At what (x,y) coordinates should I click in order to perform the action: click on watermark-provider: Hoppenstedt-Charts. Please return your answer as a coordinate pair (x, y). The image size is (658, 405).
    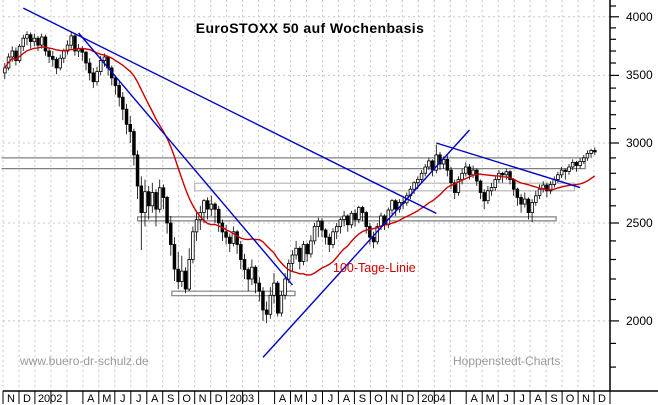
    Looking at the image, I should click on (507, 361).